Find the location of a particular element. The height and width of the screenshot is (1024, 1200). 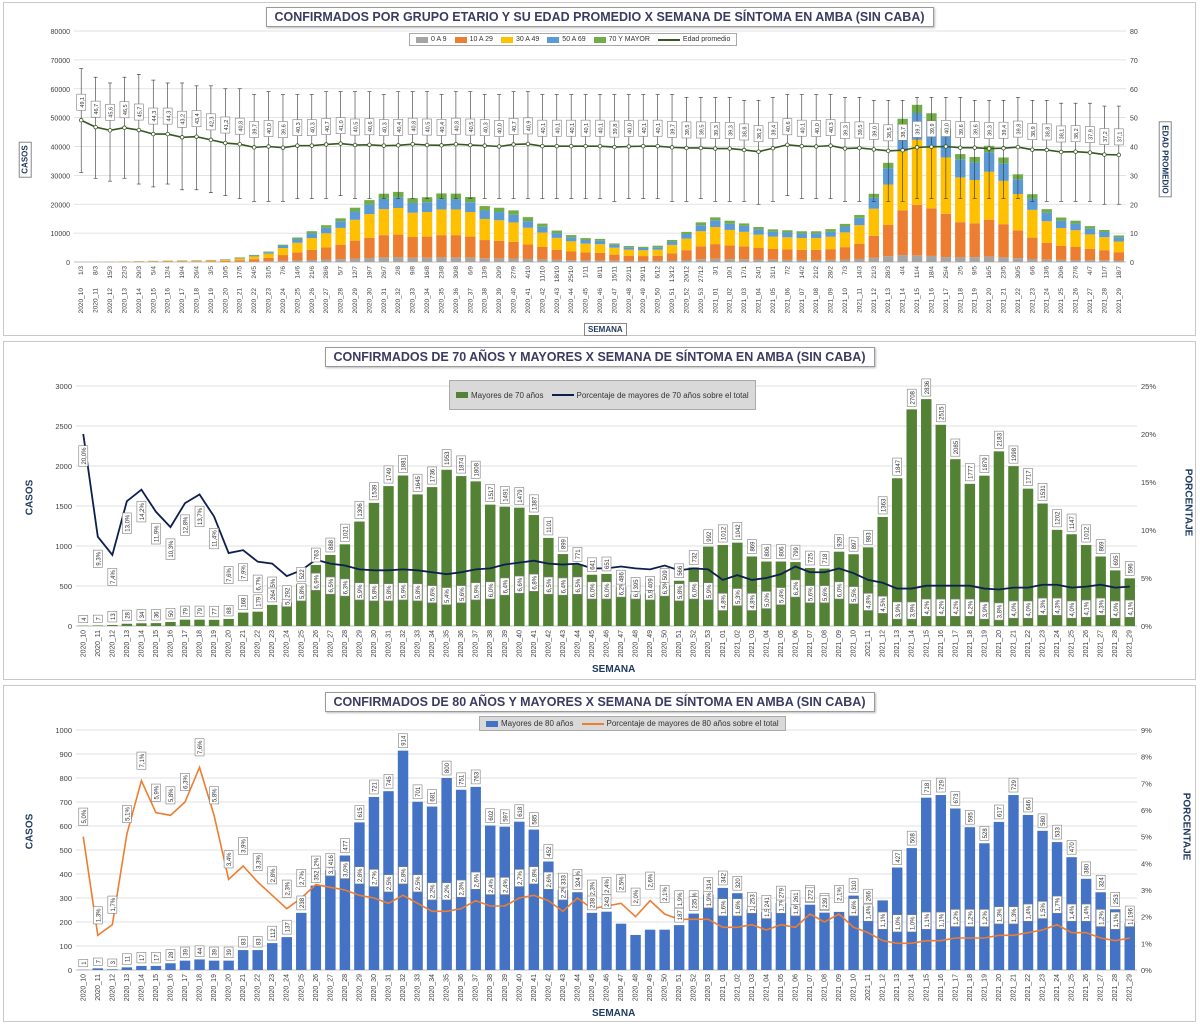

bar-value-label-text: 888 is located at coordinates (332, 544).